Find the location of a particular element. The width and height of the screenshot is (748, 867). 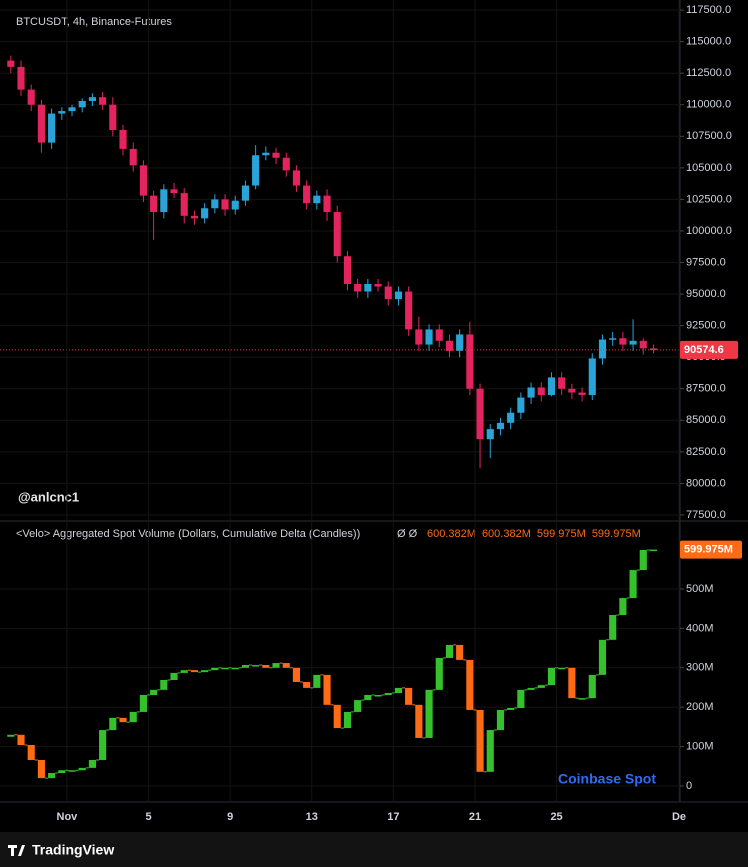

x-tick-label: 25 is located at coordinates (556, 817).